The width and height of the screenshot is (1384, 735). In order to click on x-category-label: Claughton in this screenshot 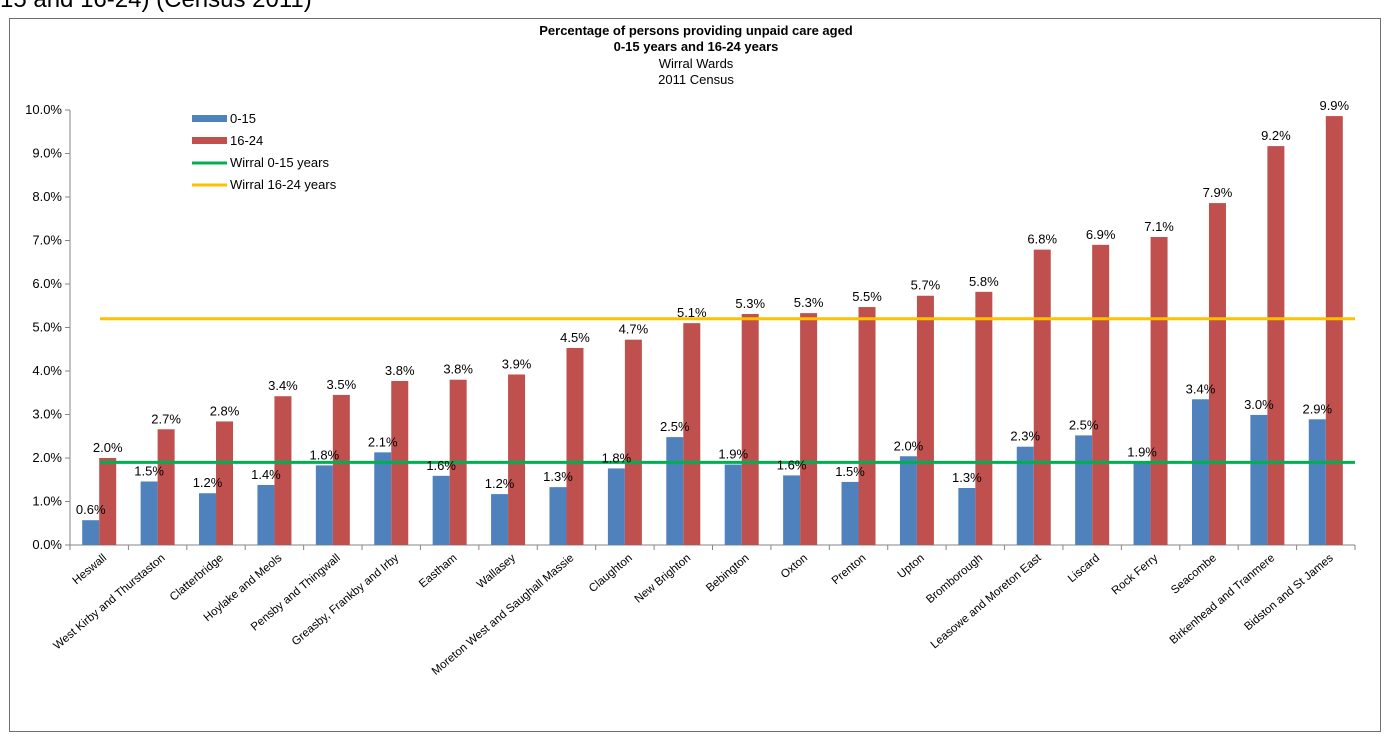, I will do `click(611, 573)`.